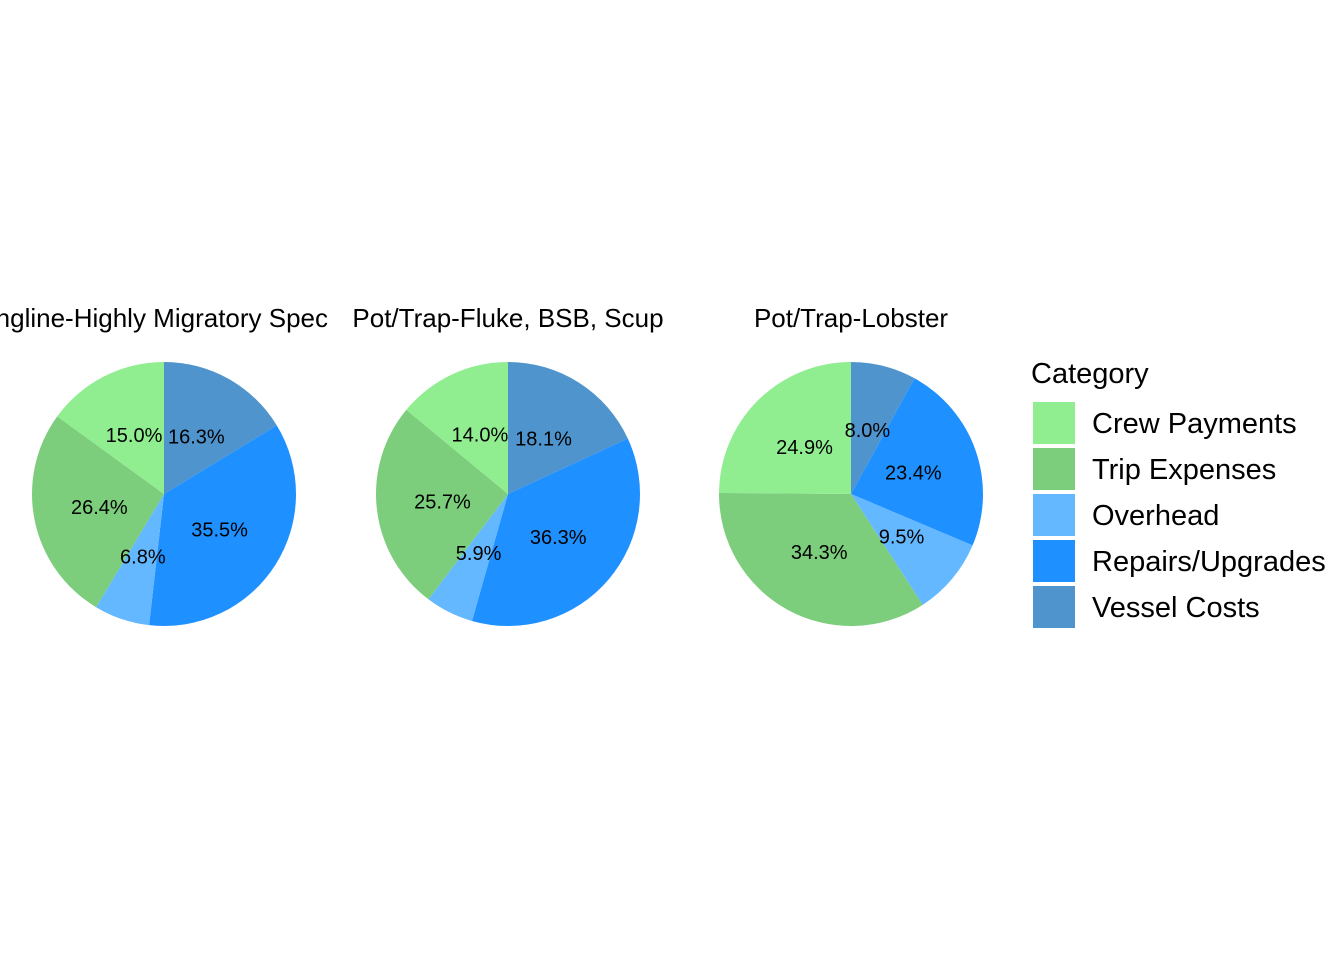 The width and height of the screenshot is (1344, 960). What do you see at coordinates (219, 531) in the screenshot?
I see `slice-label-repairs-upgrades: 35.5%` at bounding box center [219, 531].